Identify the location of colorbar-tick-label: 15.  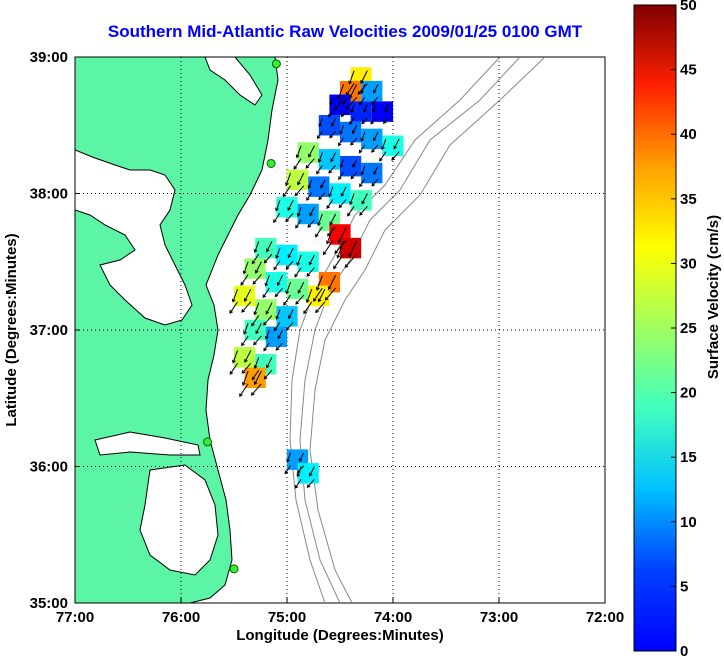
(688, 457).